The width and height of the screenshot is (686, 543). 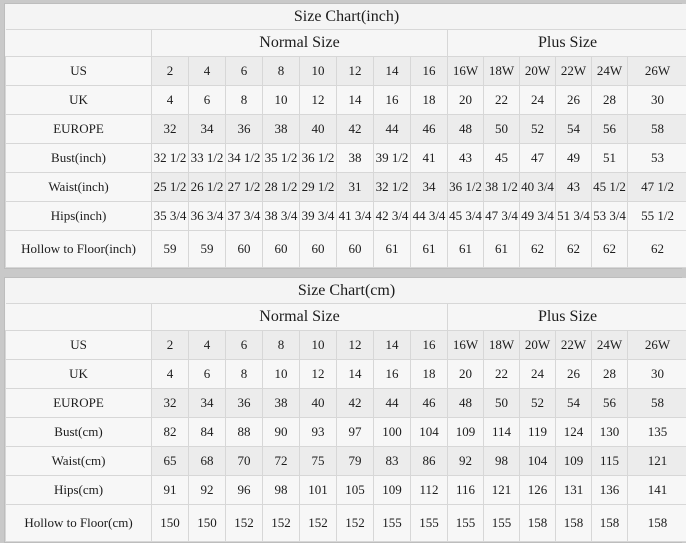 I want to click on cell: 124, so click(x=574, y=432).